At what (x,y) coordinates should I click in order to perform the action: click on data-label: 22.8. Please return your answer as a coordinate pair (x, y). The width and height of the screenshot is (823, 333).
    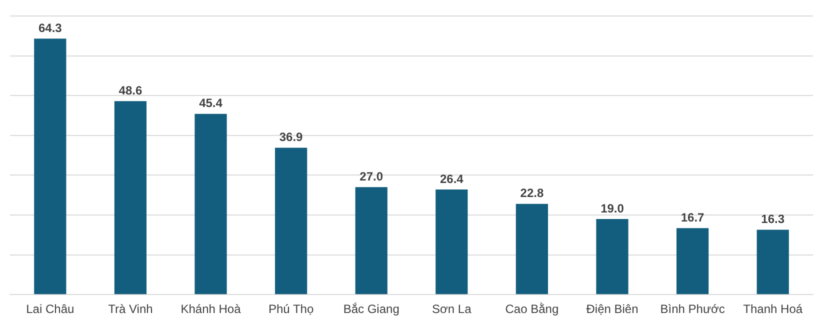
    Looking at the image, I should click on (532, 193).